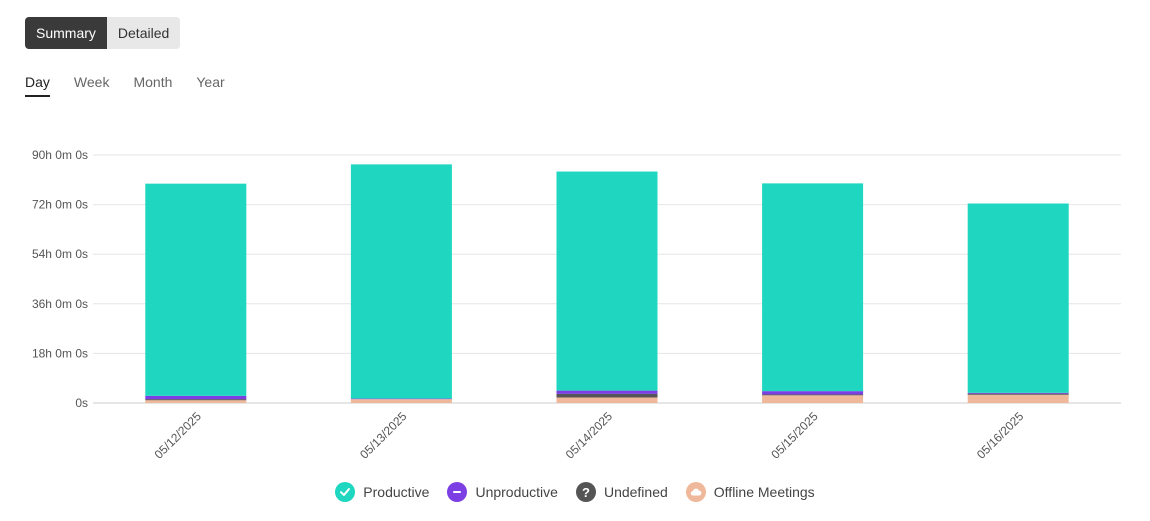  Describe the element at coordinates (60, 254) in the screenshot. I see `y-tick-label: 54h 0m 0s` at that location.